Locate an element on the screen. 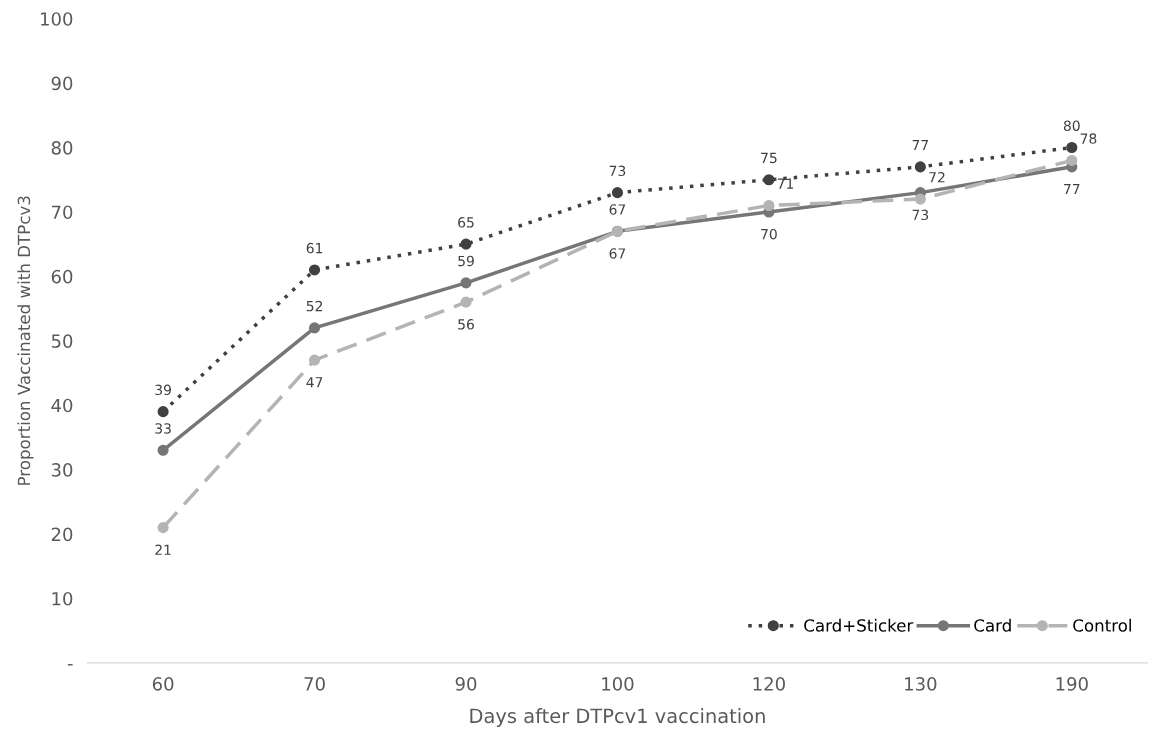 The width and height of the screenshot is (1165, 749). data-label: 52 is located at coordinates (314, 306).